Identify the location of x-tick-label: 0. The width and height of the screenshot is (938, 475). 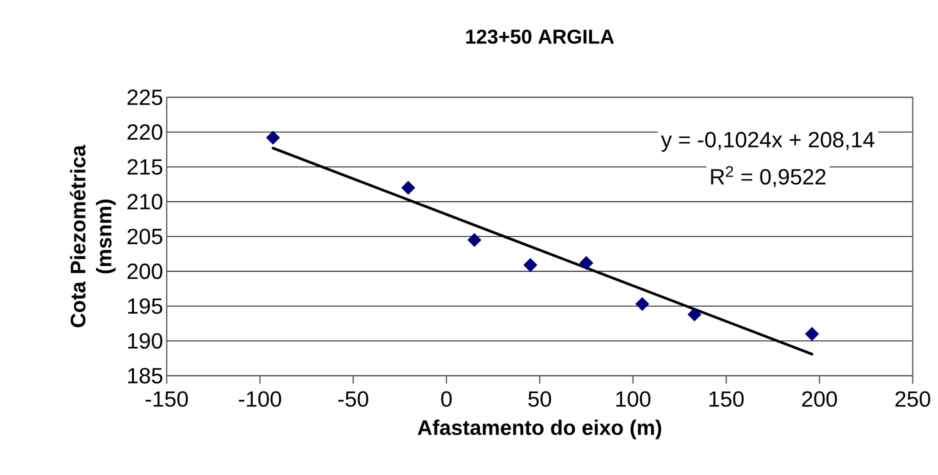
(446, 399).